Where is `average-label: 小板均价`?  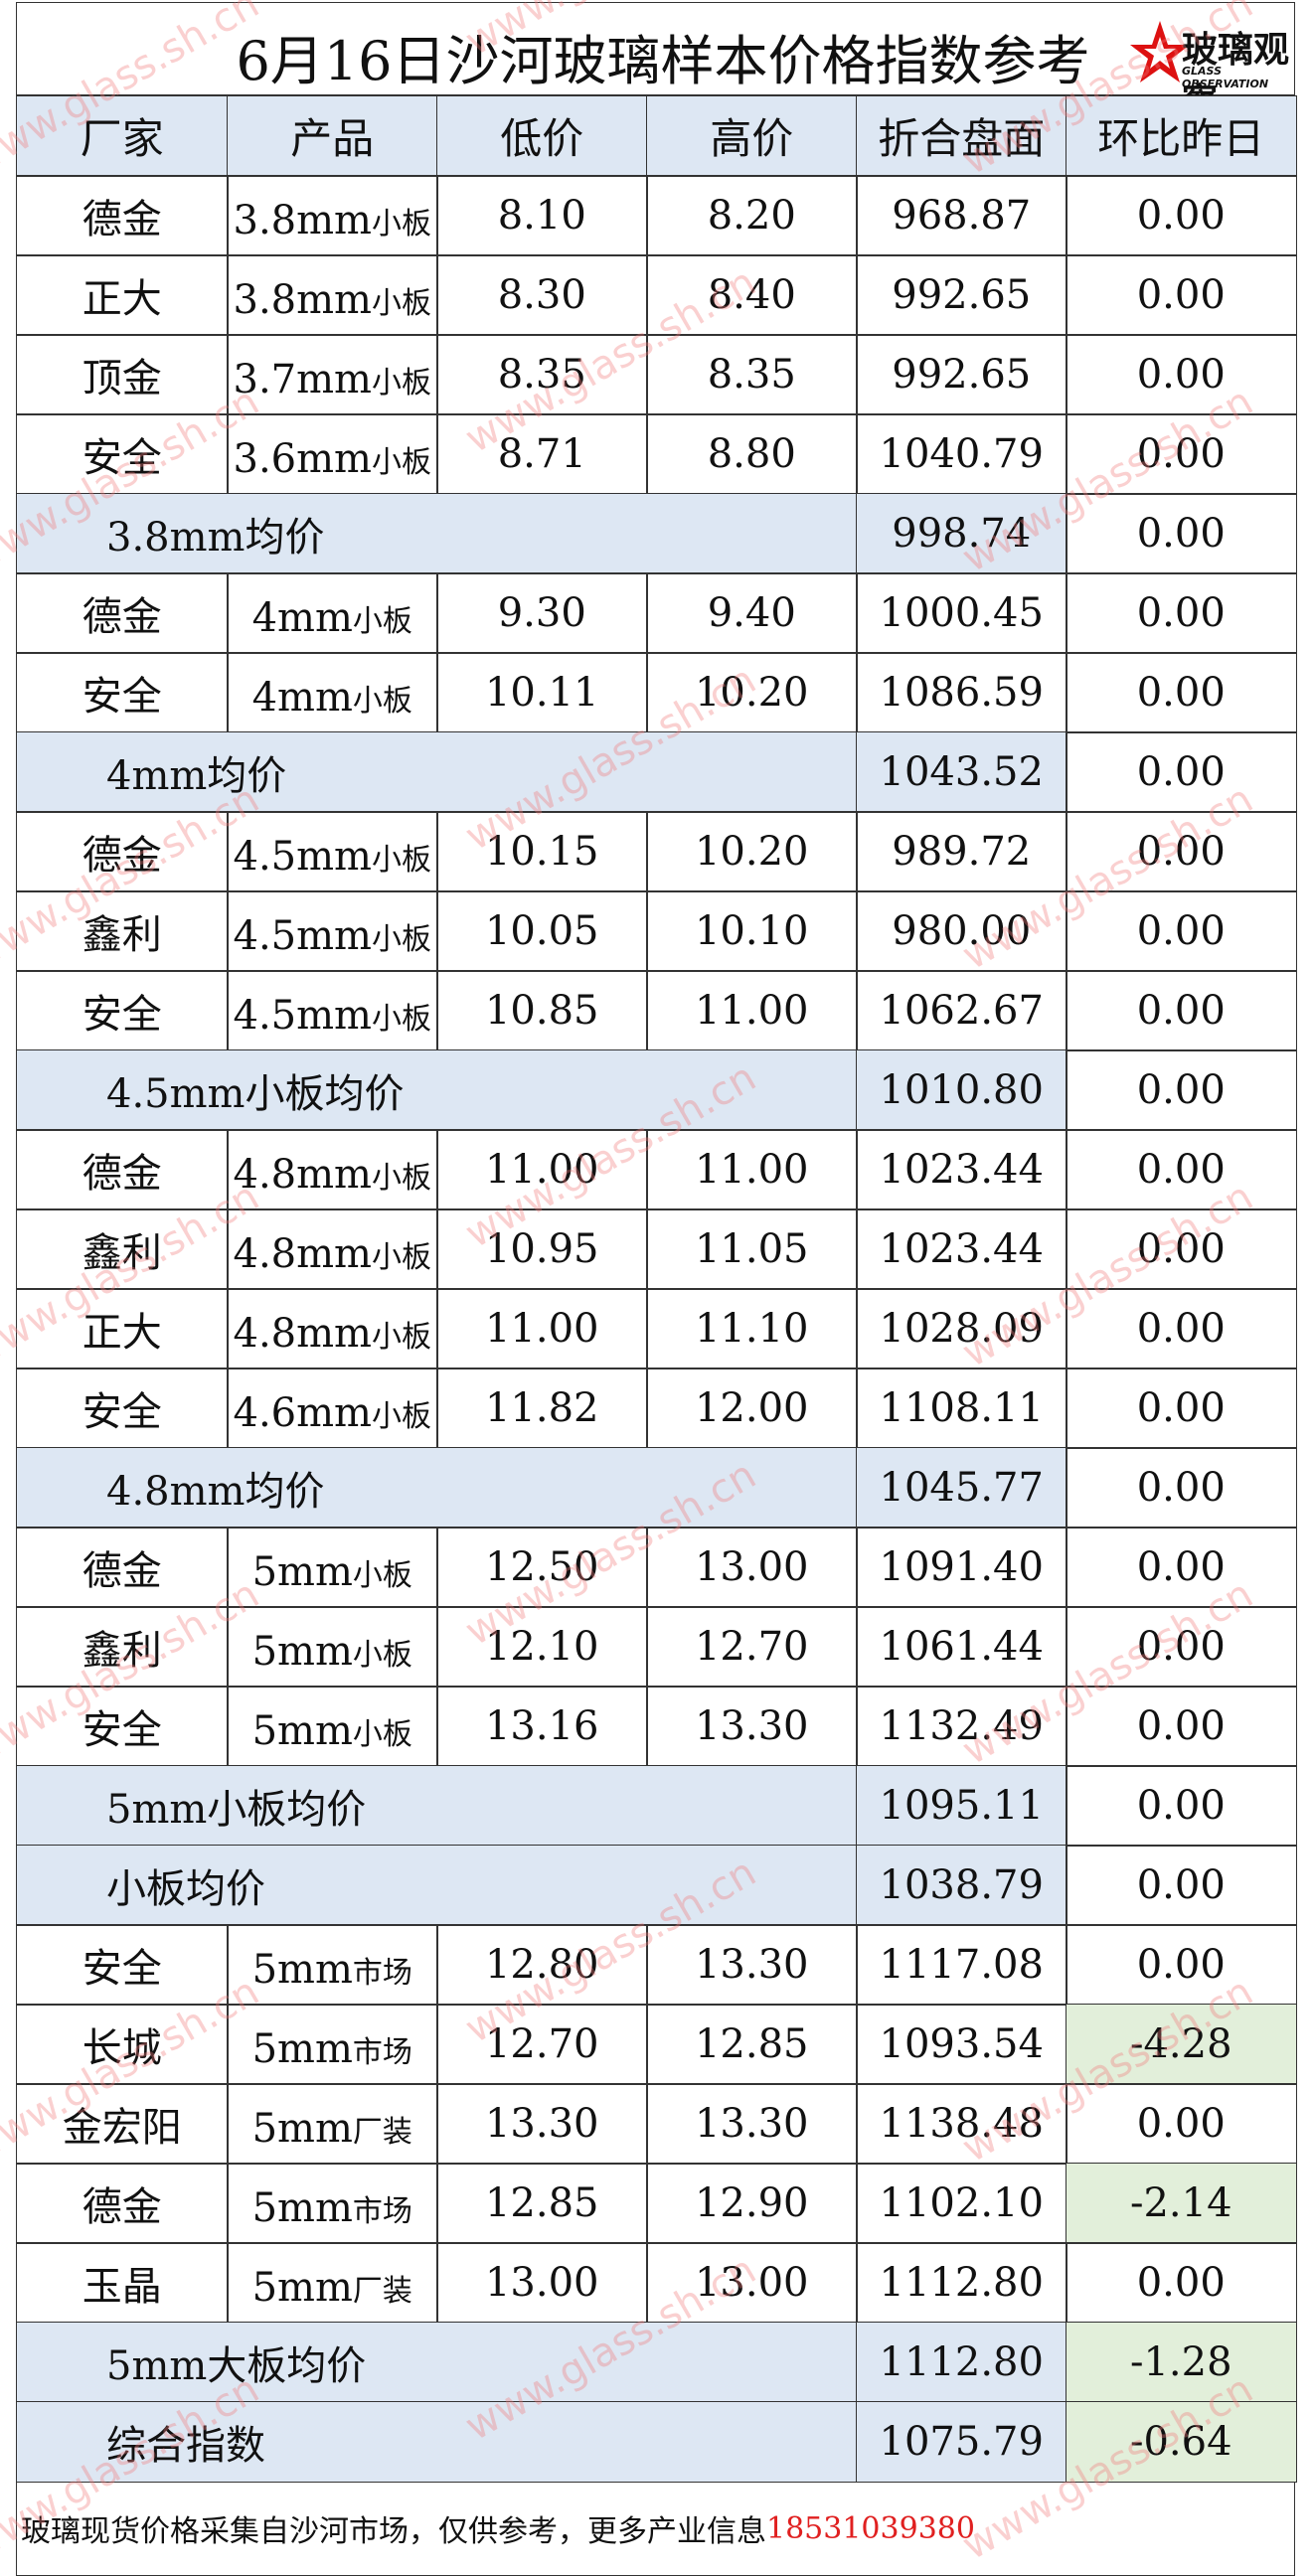 average-label: 小板均价 is located at coordinates (437, 1885).